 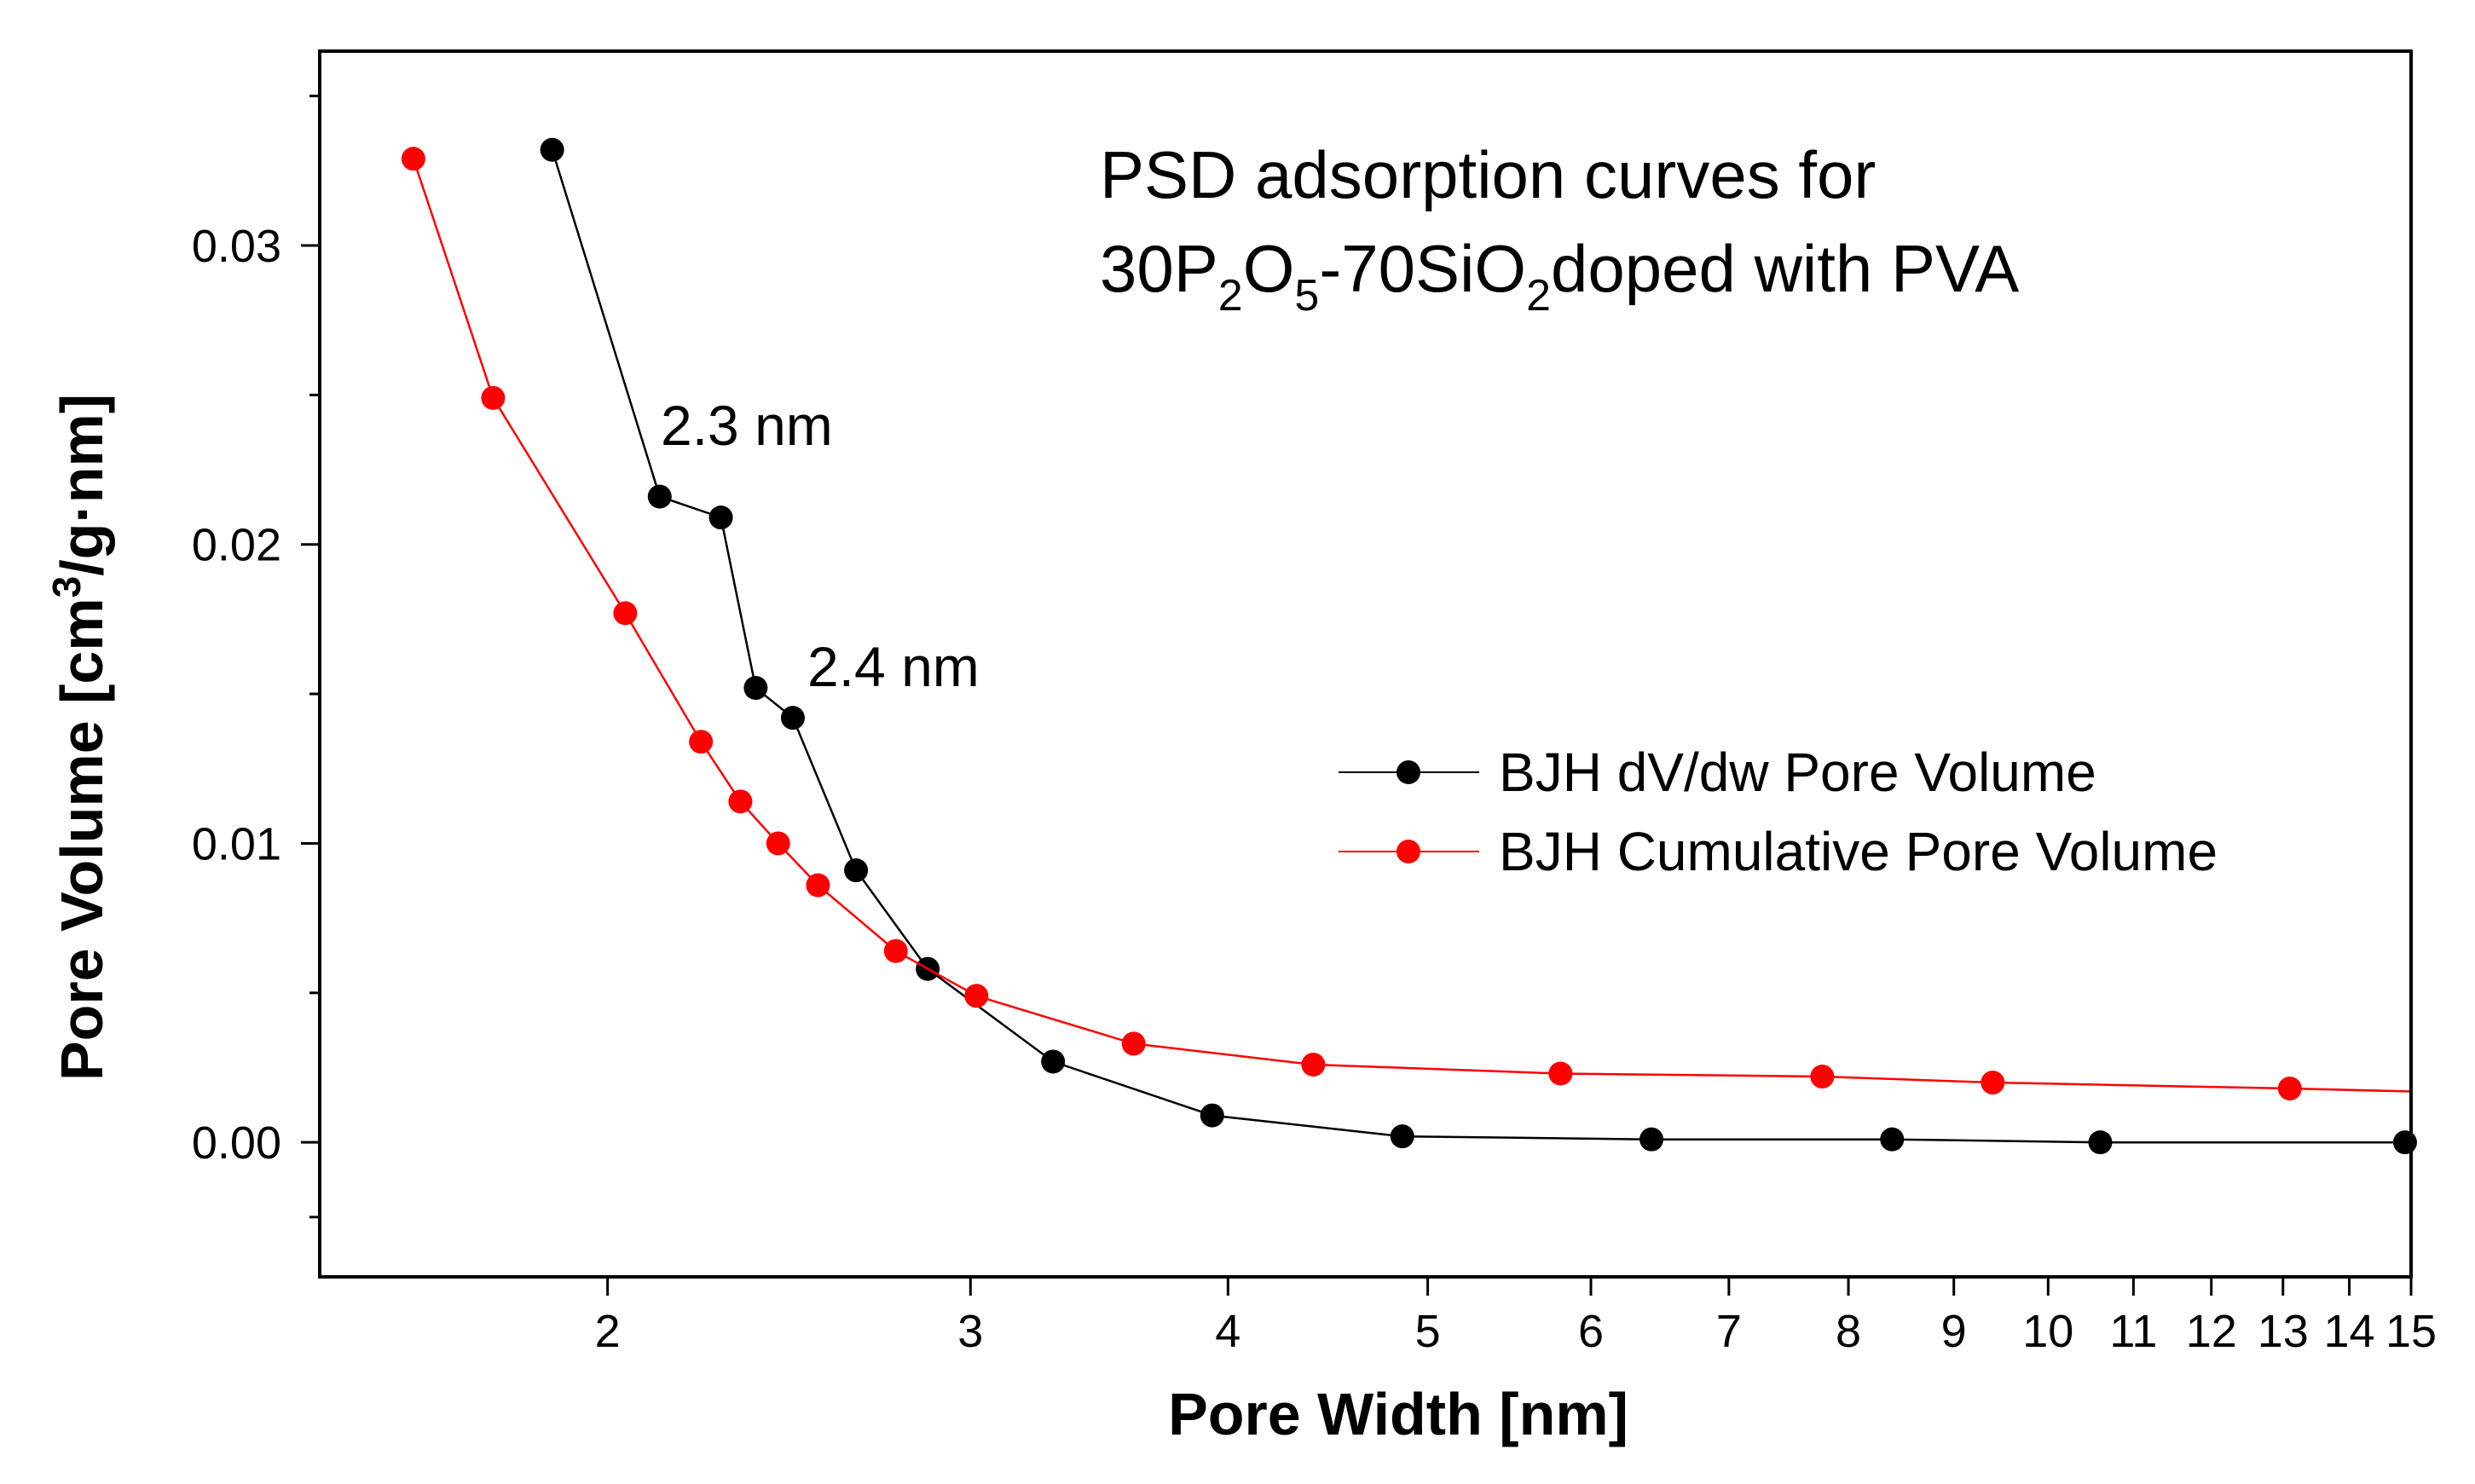 I want to click on x-tick-label-2: 2, so click(x=608, y=1331).